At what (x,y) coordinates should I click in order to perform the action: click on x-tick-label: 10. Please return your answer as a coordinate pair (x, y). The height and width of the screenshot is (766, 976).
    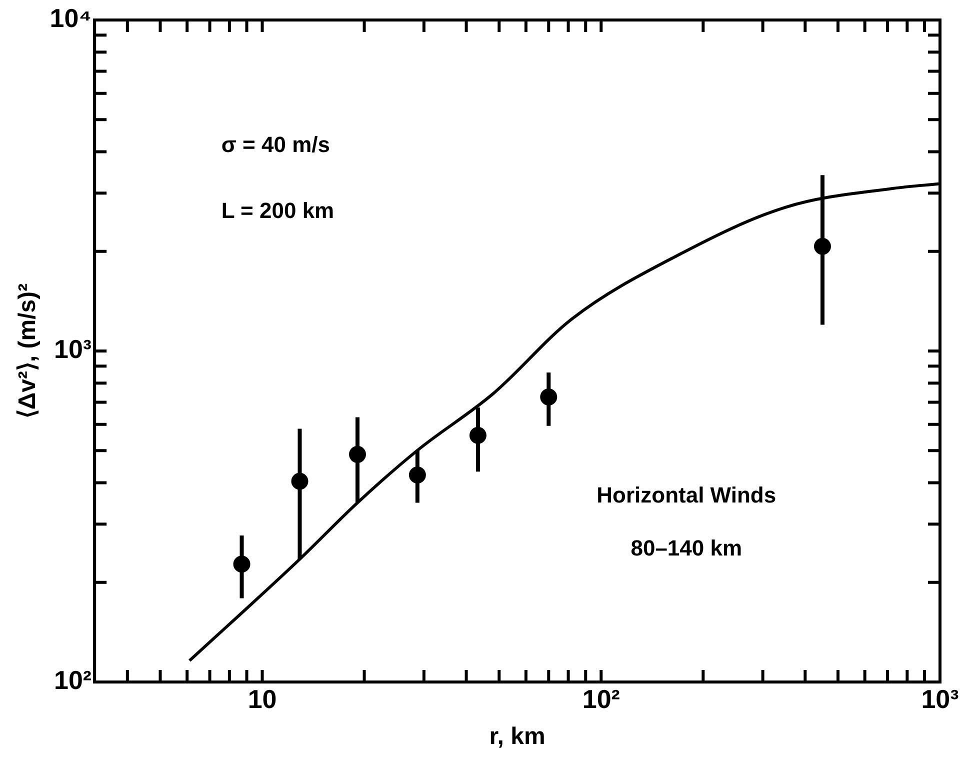
    Looking at the image, I should click on (262, 699).